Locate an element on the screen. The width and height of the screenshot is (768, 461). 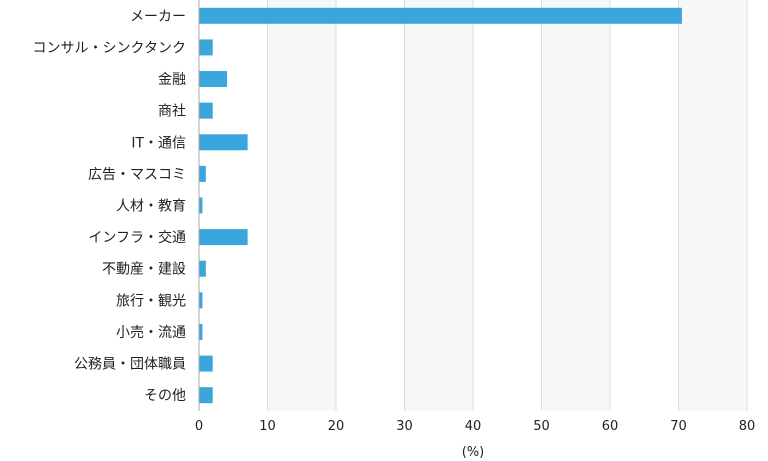
x-tick-label: 80 is located at coordinates (747, 426).